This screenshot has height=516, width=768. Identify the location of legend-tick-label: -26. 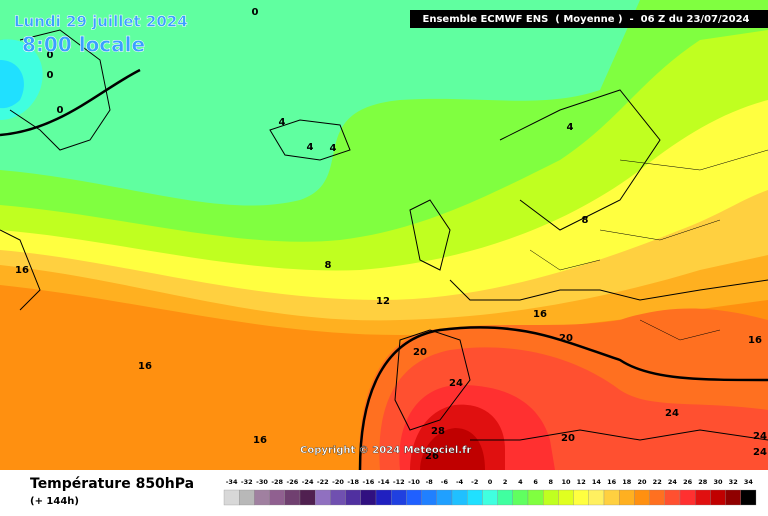
(293, 482).